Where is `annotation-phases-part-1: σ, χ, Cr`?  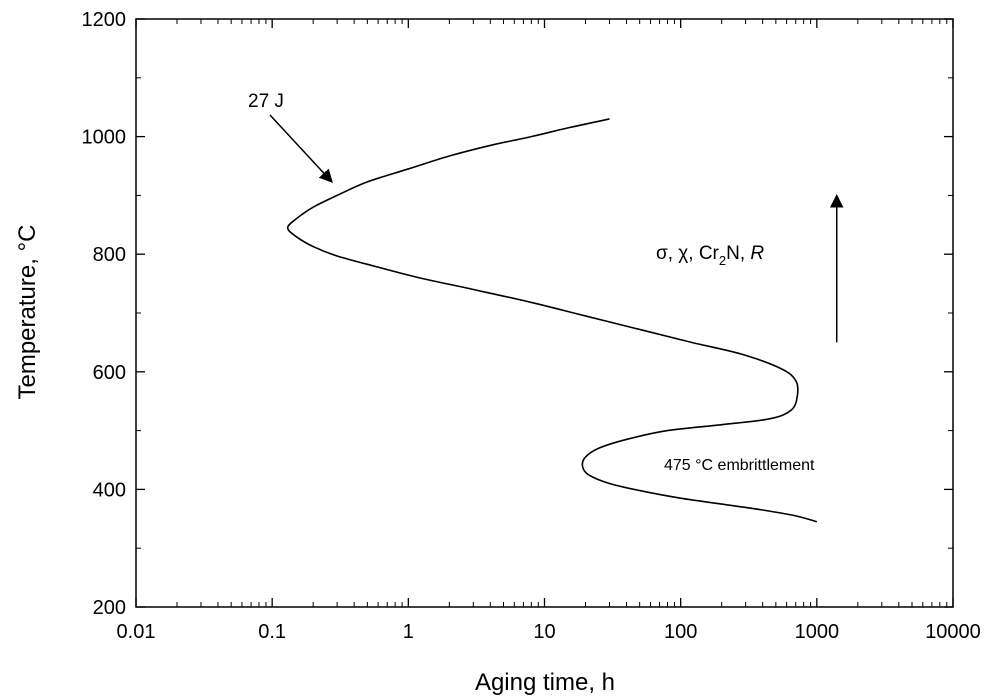
annotation-phases-part-1: σ, χ, Cr is located at coordinates (688, 253).